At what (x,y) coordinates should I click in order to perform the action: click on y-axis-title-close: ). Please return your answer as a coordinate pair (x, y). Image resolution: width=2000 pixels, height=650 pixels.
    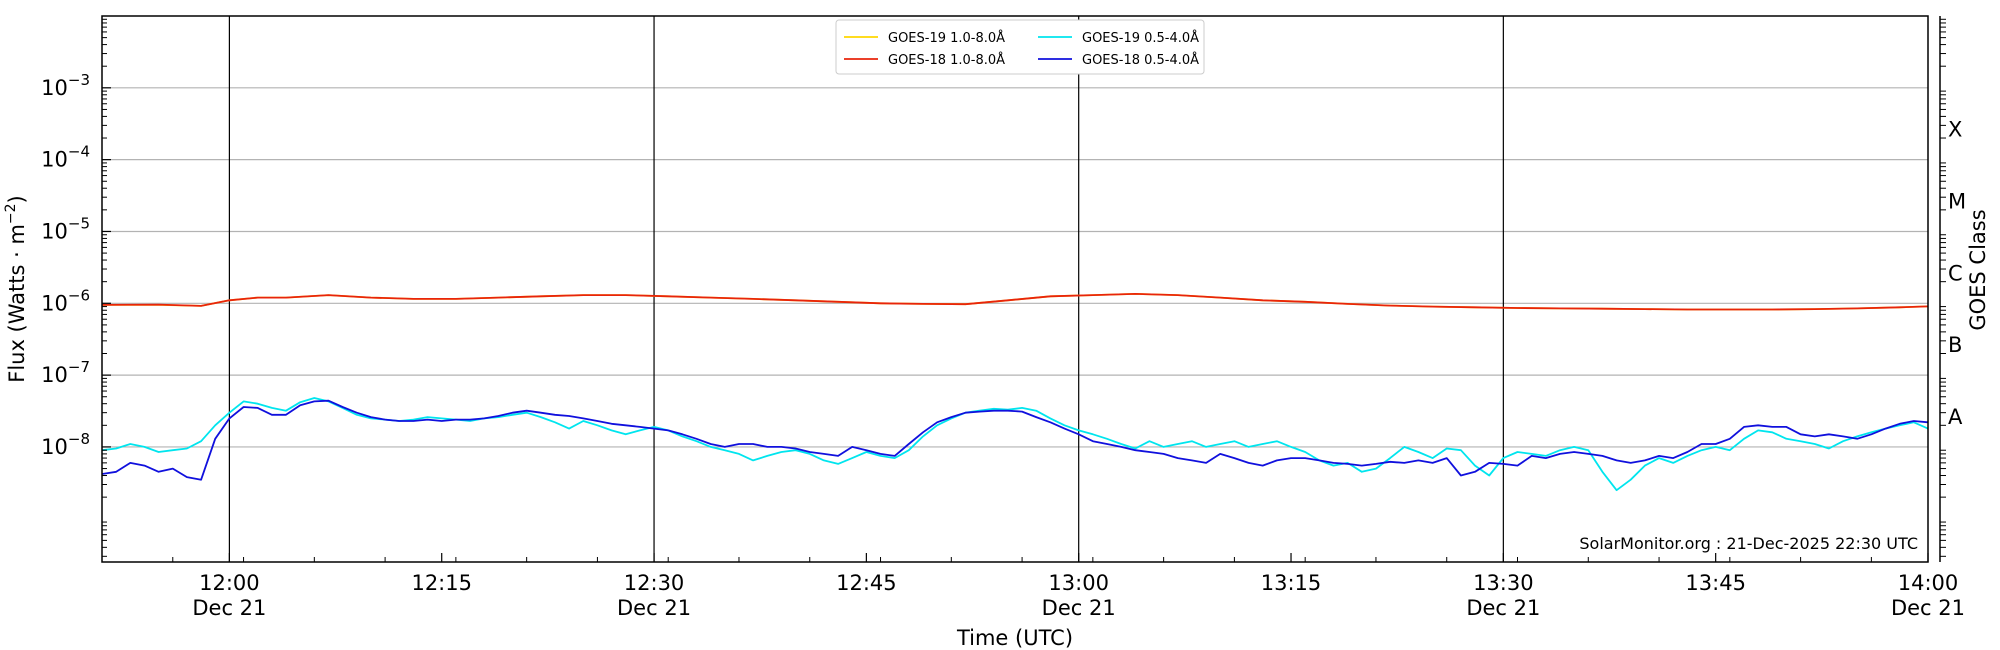
    Looking at the image, I should click on (17, 199).